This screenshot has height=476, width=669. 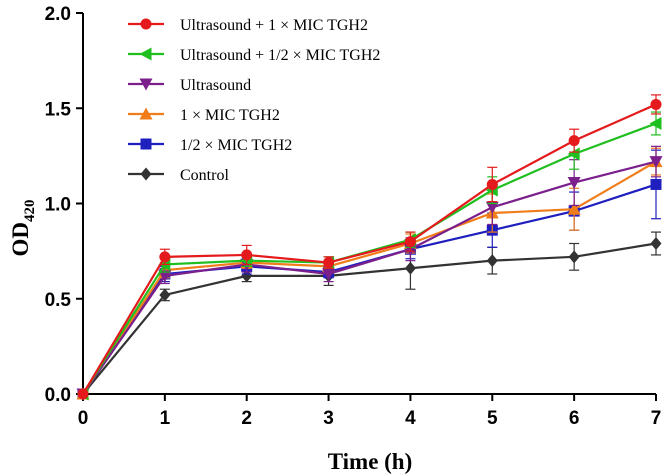 I want to click on x-tick-label: 1, so click(x=165, y=418).